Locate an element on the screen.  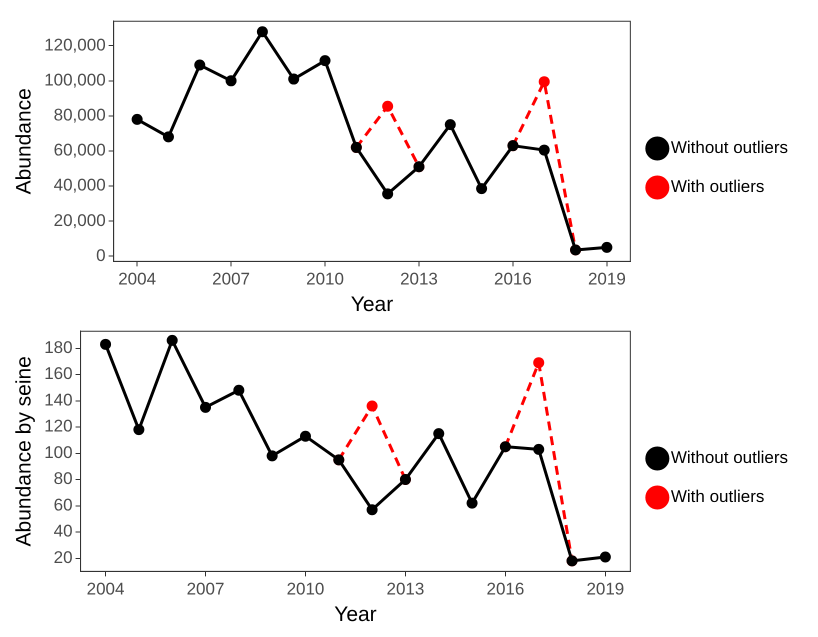
y-tick-label: 0 is located at coordinates (101, 255).